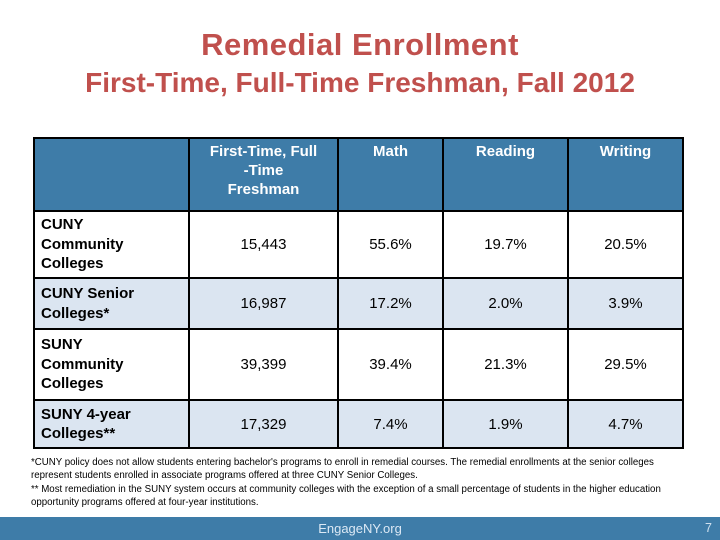 Image resolution: width=720 pixels, height=540 pixels. I want to click on enrollment-value: 17,329, so click(263, 424).